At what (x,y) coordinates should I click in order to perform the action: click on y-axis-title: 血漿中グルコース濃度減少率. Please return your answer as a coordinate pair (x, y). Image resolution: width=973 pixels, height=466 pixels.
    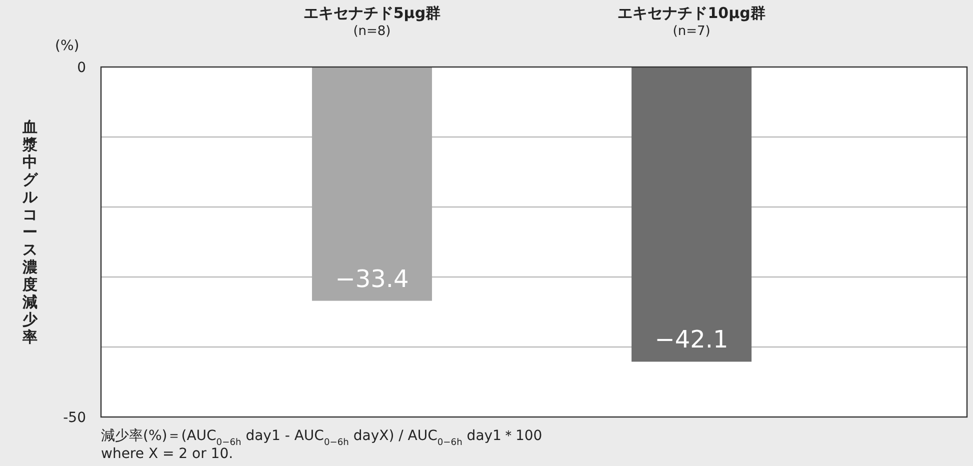
    Looking at the image, I should click on (30, 232).